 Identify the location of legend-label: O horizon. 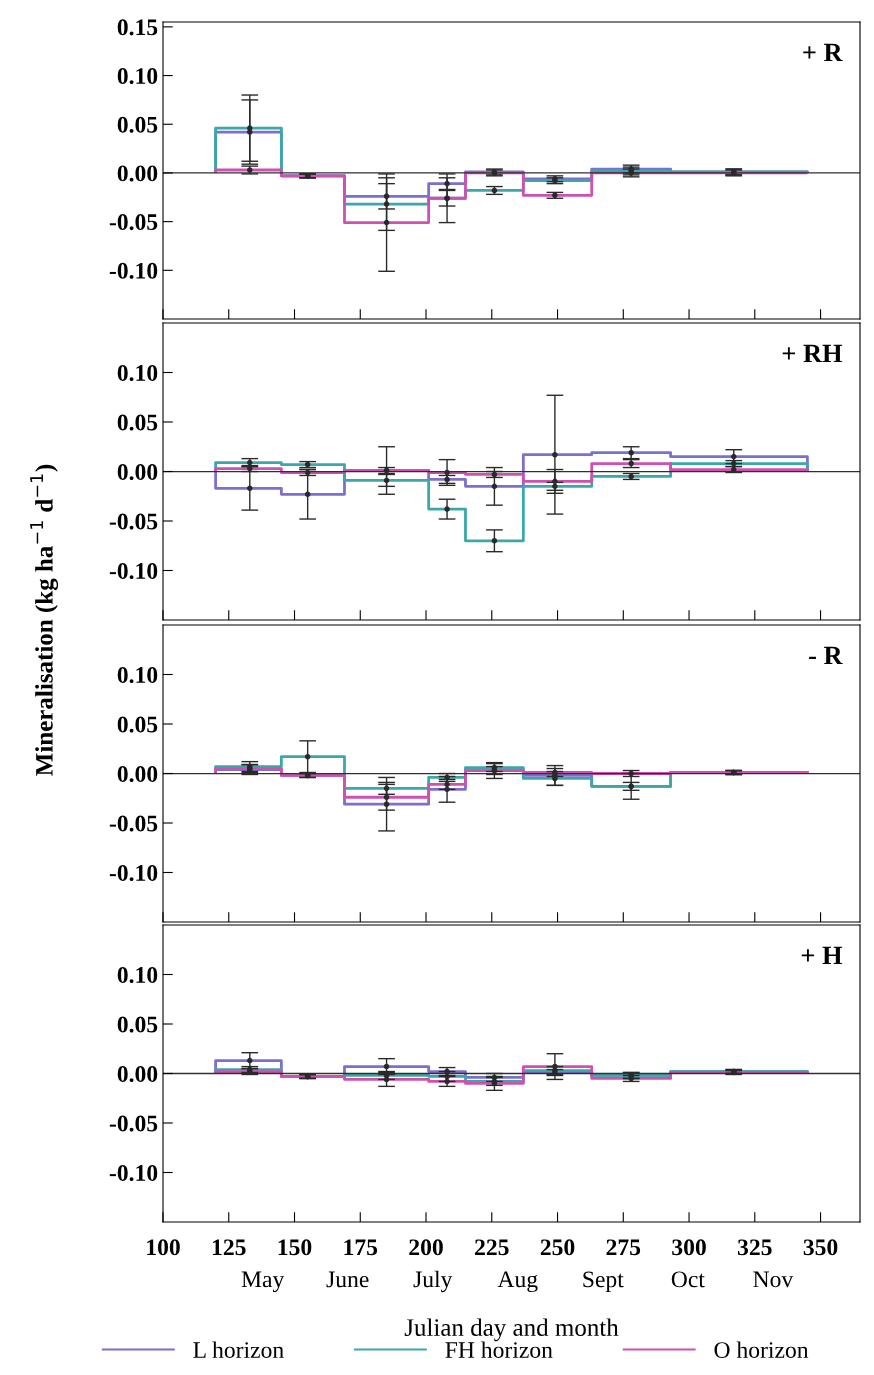
(761, 1350).